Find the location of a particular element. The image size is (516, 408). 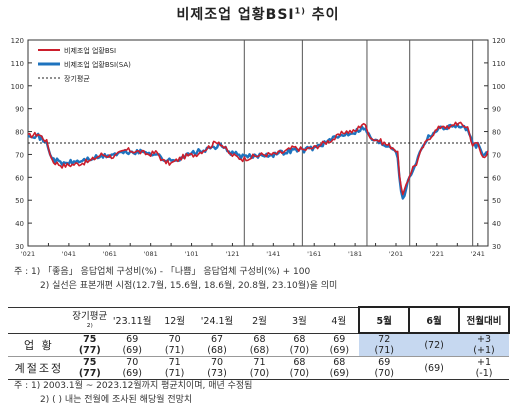

cell-forecast: (71) is located at coordinates (174, 373).